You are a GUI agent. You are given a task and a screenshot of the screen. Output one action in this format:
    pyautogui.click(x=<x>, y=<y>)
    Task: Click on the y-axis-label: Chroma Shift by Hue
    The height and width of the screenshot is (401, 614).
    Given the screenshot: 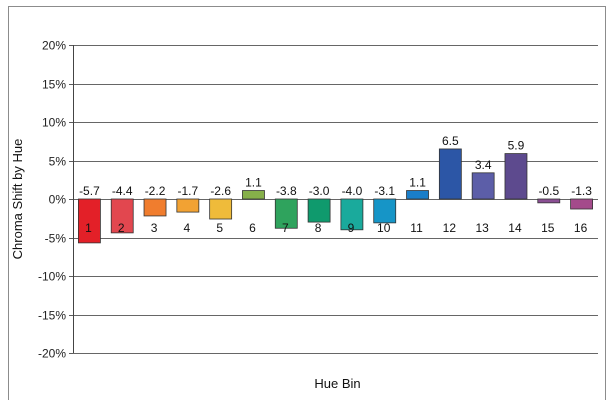 What is the action you would take?
    pyautogui.click(x=17, y=199)
    